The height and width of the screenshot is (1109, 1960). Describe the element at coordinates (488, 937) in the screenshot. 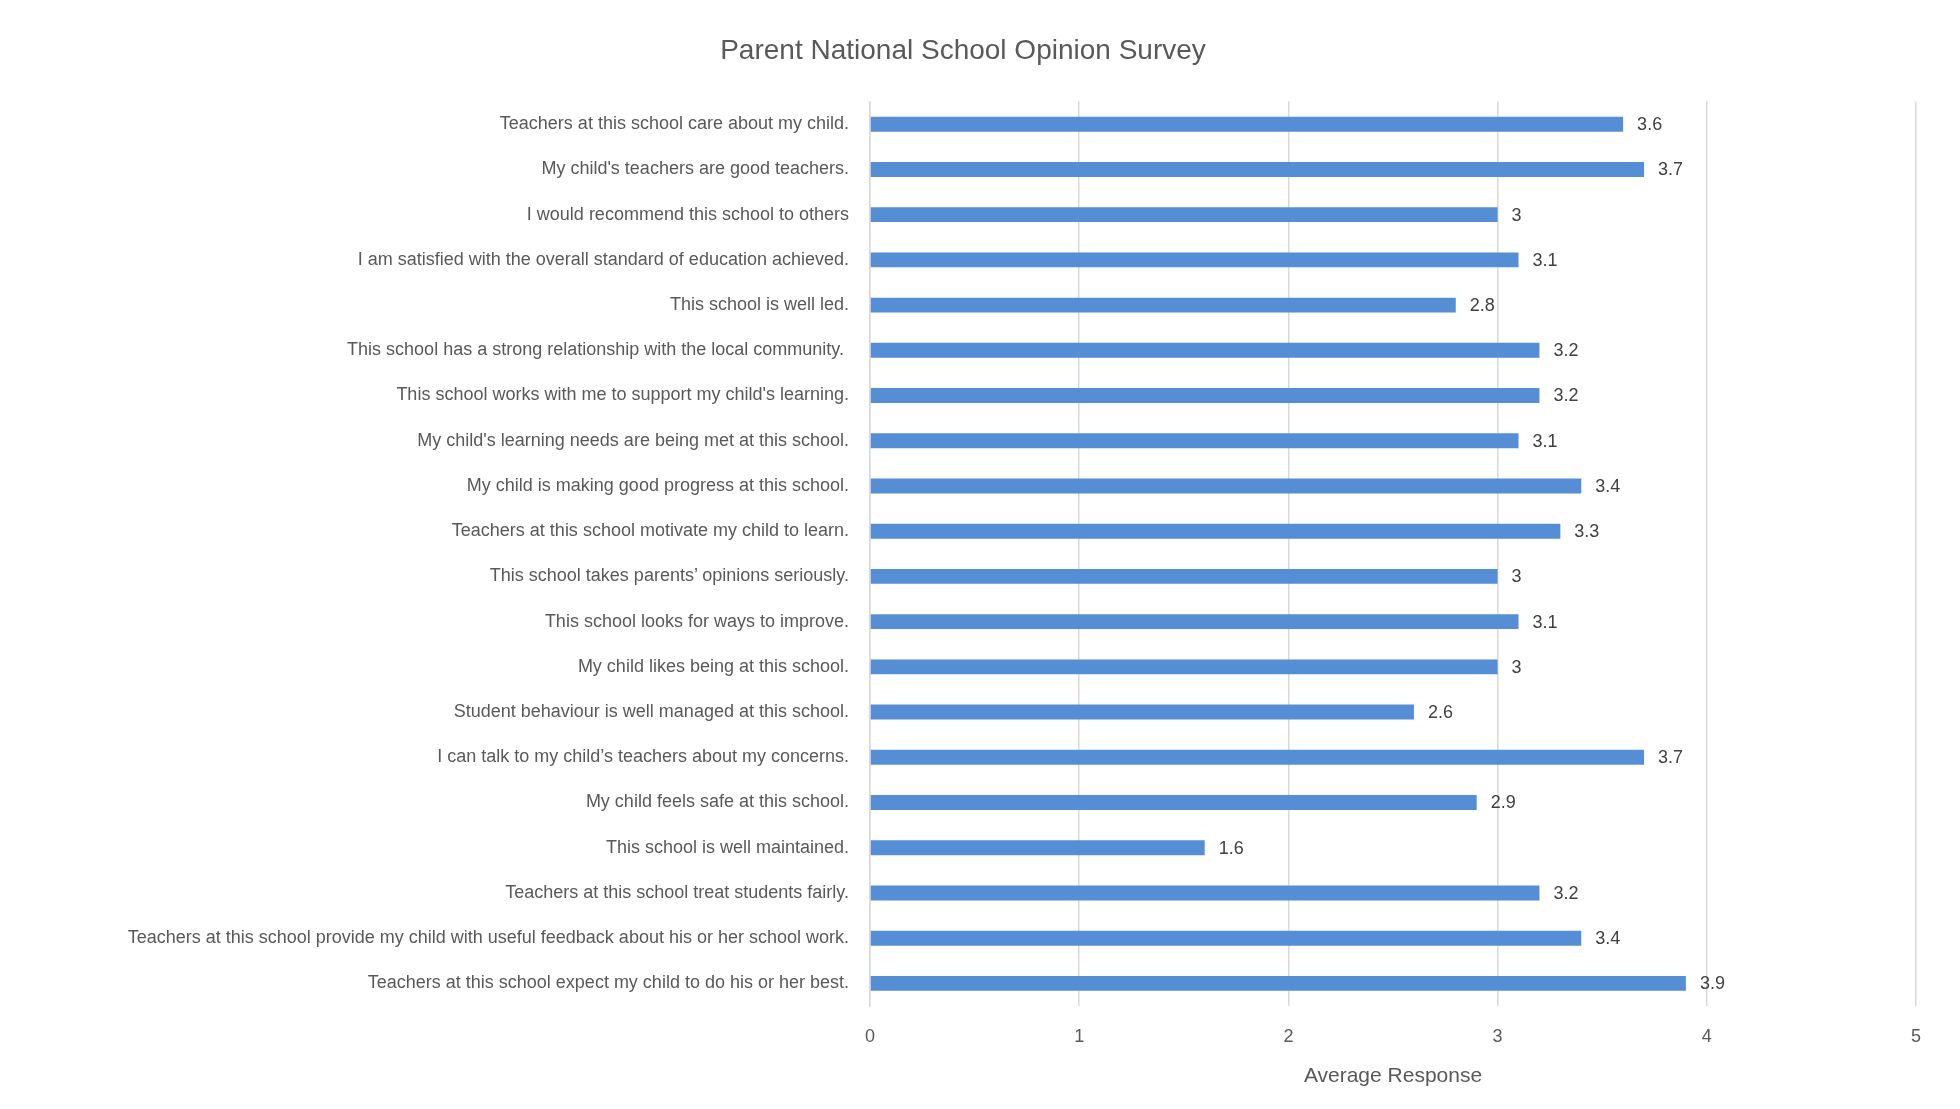

I see `y-tick-label: Teachers at this school provide my child with useful feedback about his or her school work.` at that location.